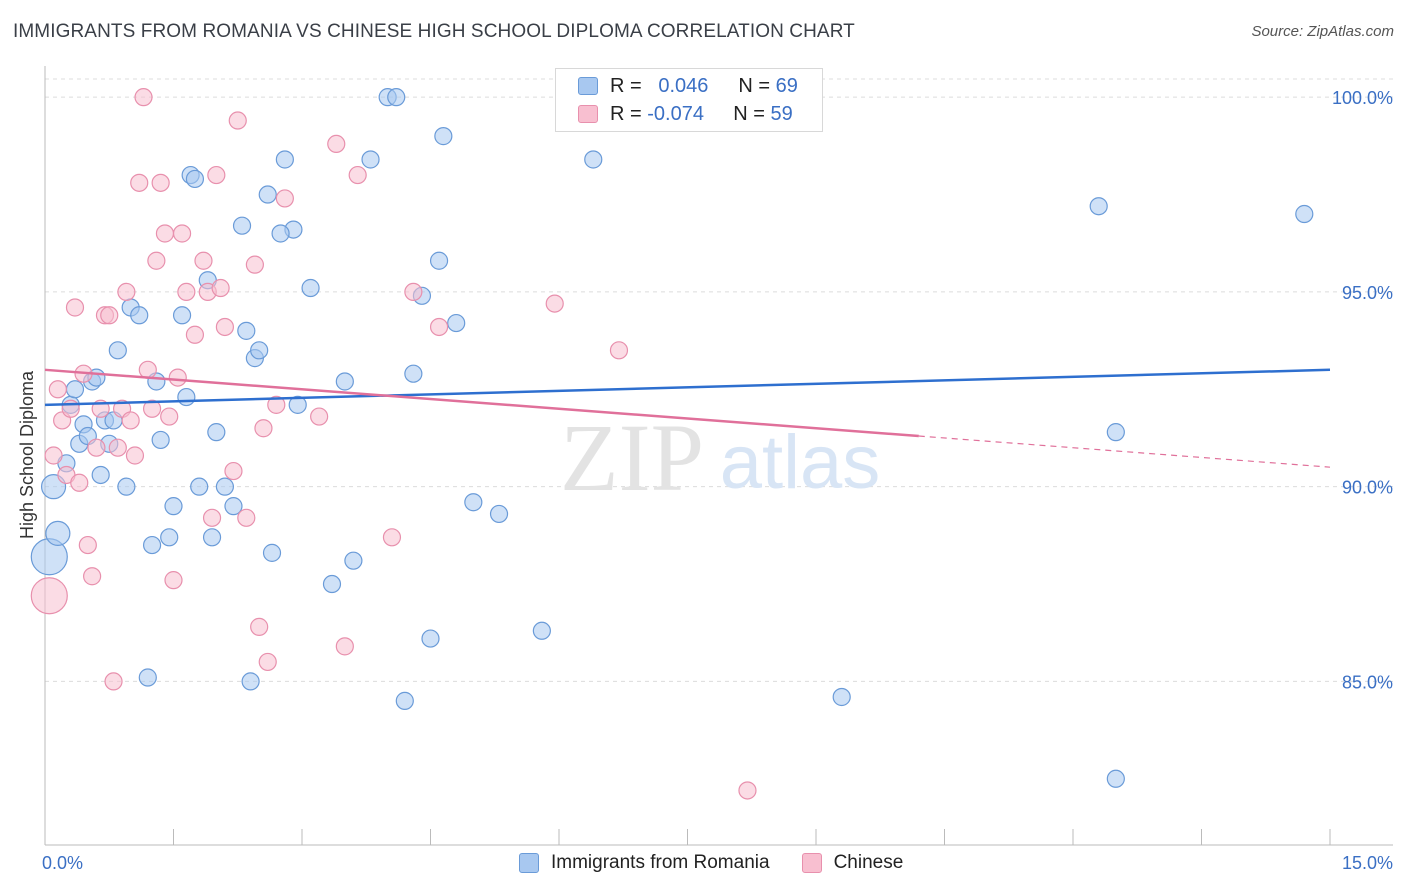 This screenshot has height=892, width=1406. I want to click on x-tick-label: 15.0%, so click(1367, 863).